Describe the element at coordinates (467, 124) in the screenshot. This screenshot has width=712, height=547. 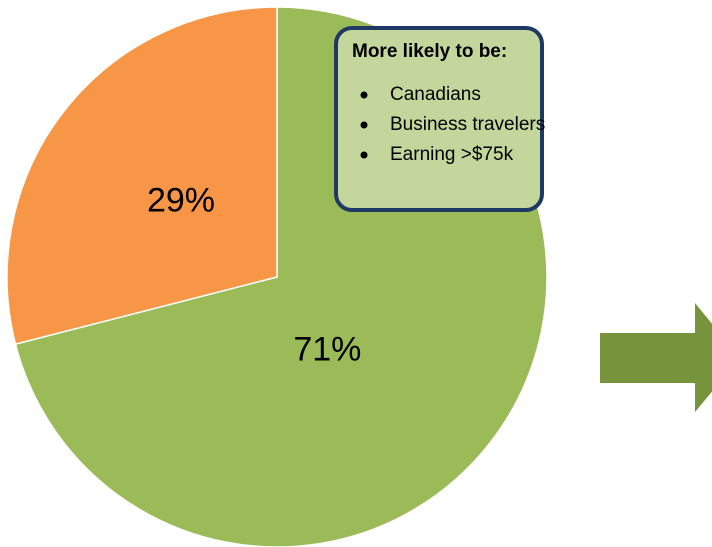
I see `callout-item: Business travelers` at that location.